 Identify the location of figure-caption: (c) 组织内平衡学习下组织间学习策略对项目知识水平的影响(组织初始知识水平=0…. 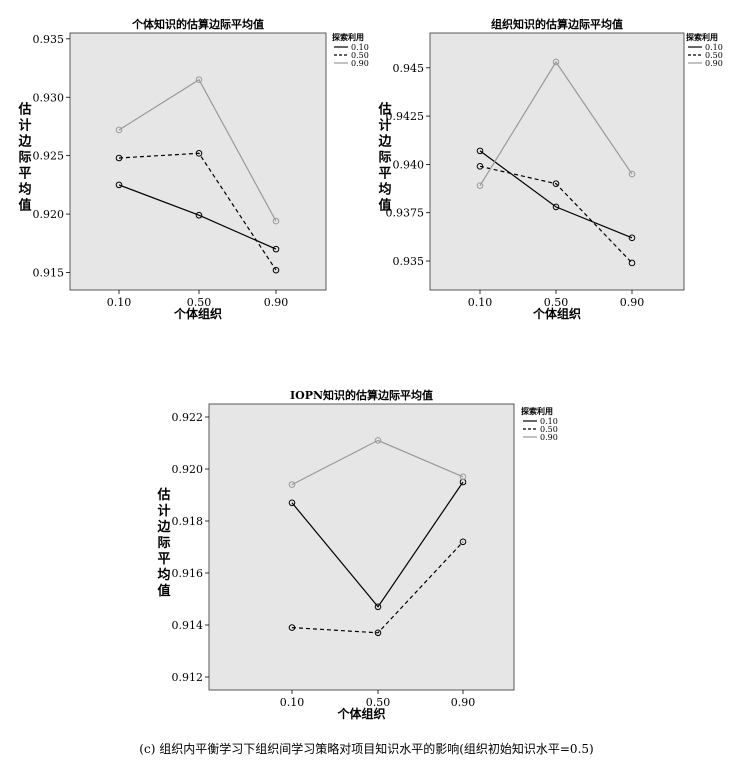
(366, 749).